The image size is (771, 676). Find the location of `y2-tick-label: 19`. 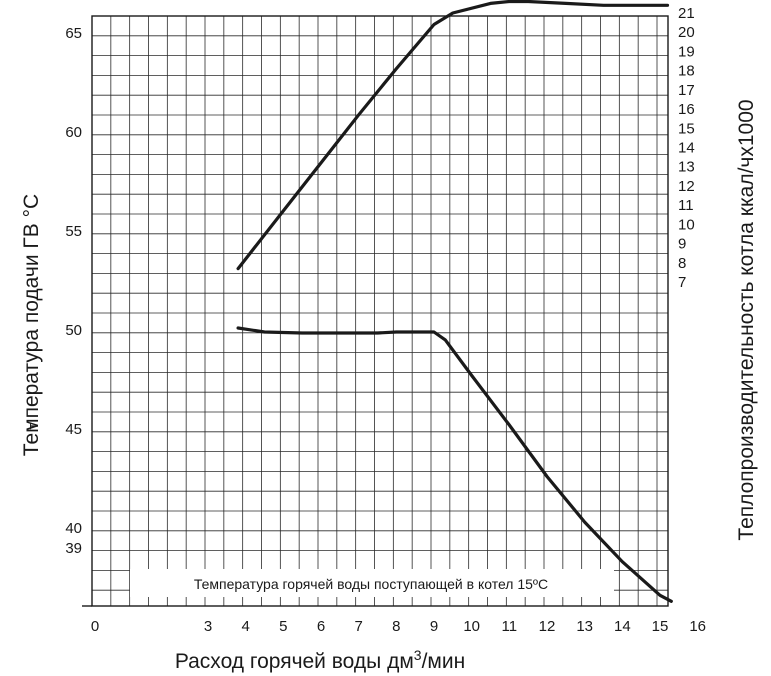

y2-tick-label: 19 is located at coordinates (686, 51).